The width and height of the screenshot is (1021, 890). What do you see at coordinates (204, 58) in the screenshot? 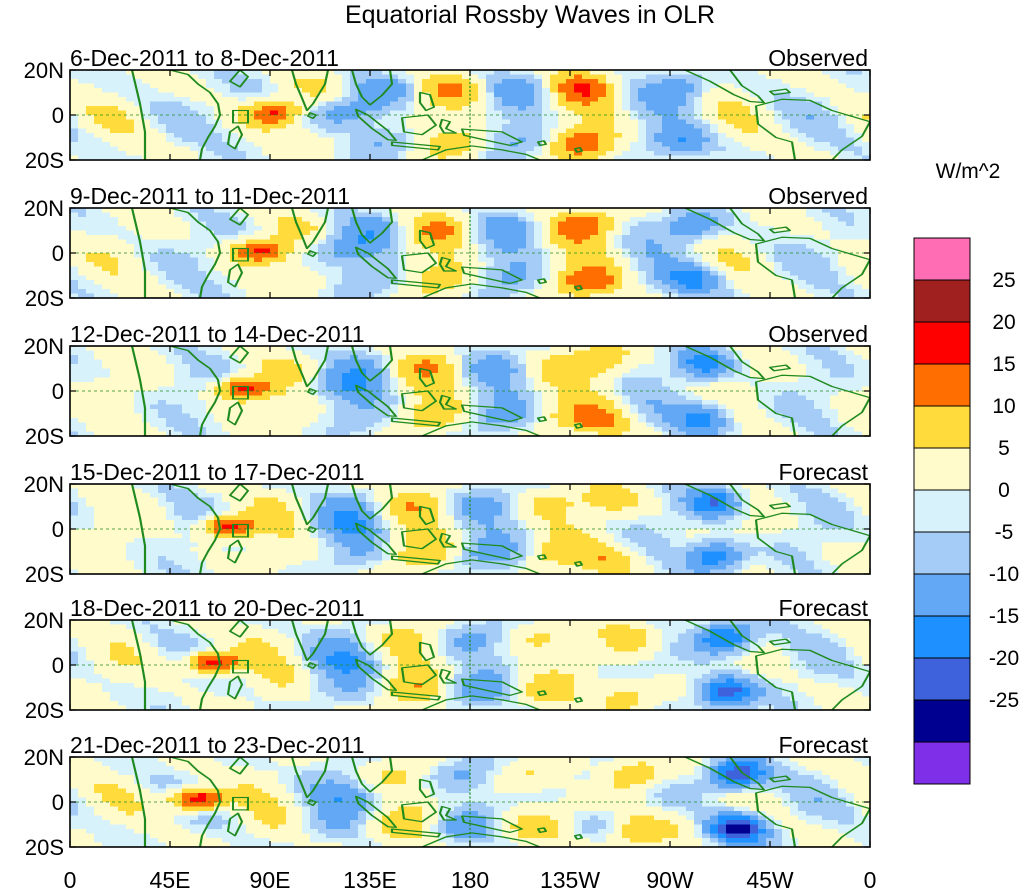
I see `panel-date-range: 6-Dec-2011 to 8-Dec-2011` at bounding box center [204, 58].